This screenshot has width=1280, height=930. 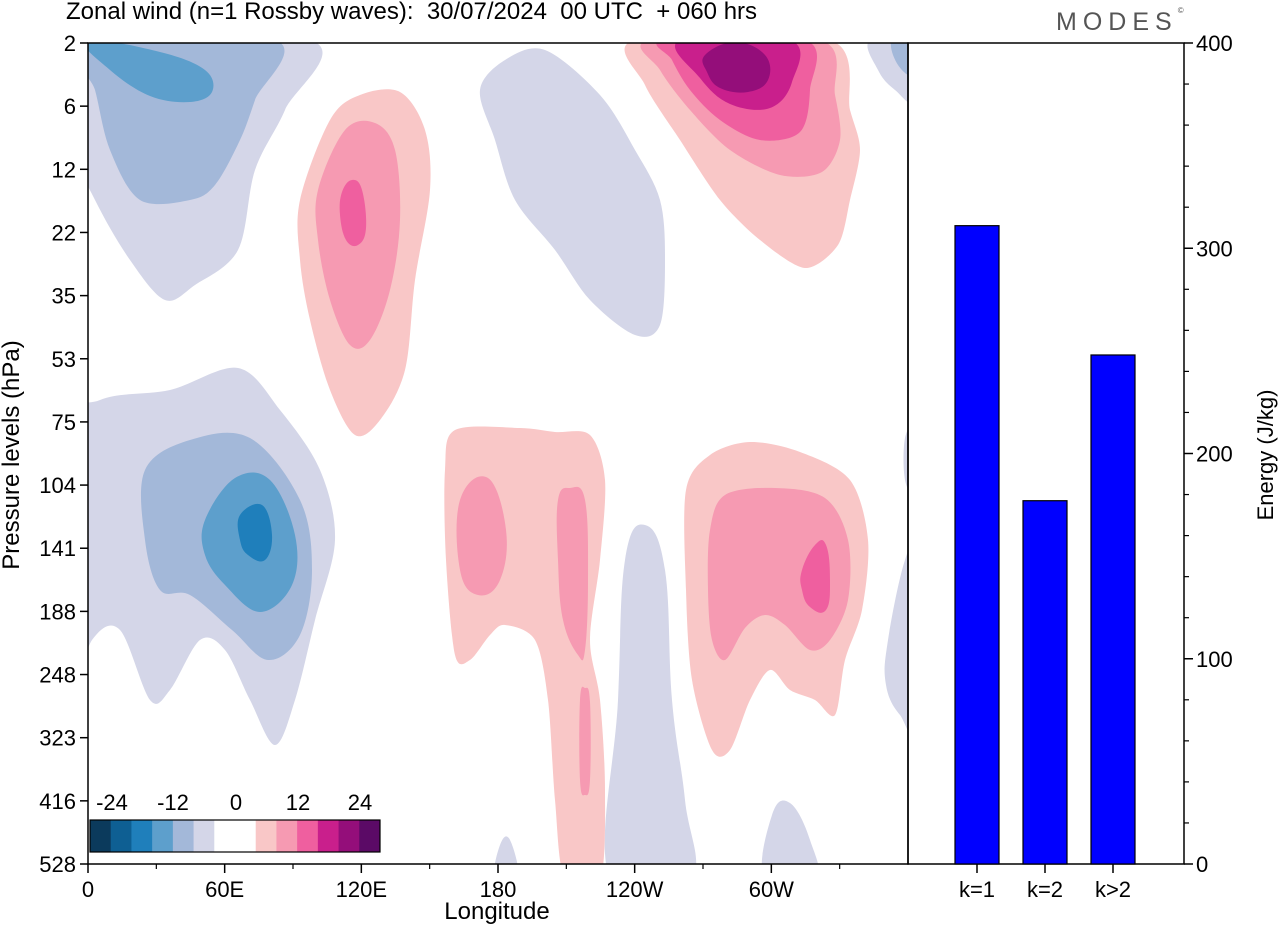 What do you see at coordinates (1214, 248) in the screenshot?
I see `energy-tick-label: 300` at bounding box center [1214, 248].